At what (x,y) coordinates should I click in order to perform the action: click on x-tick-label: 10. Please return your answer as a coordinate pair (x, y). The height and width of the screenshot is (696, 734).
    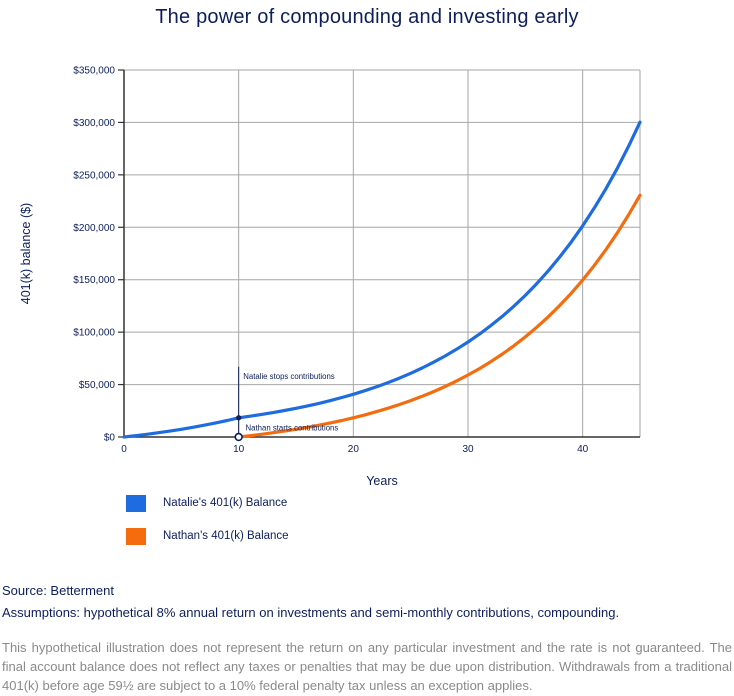
    Looking at the image, I should click on (239, 449).